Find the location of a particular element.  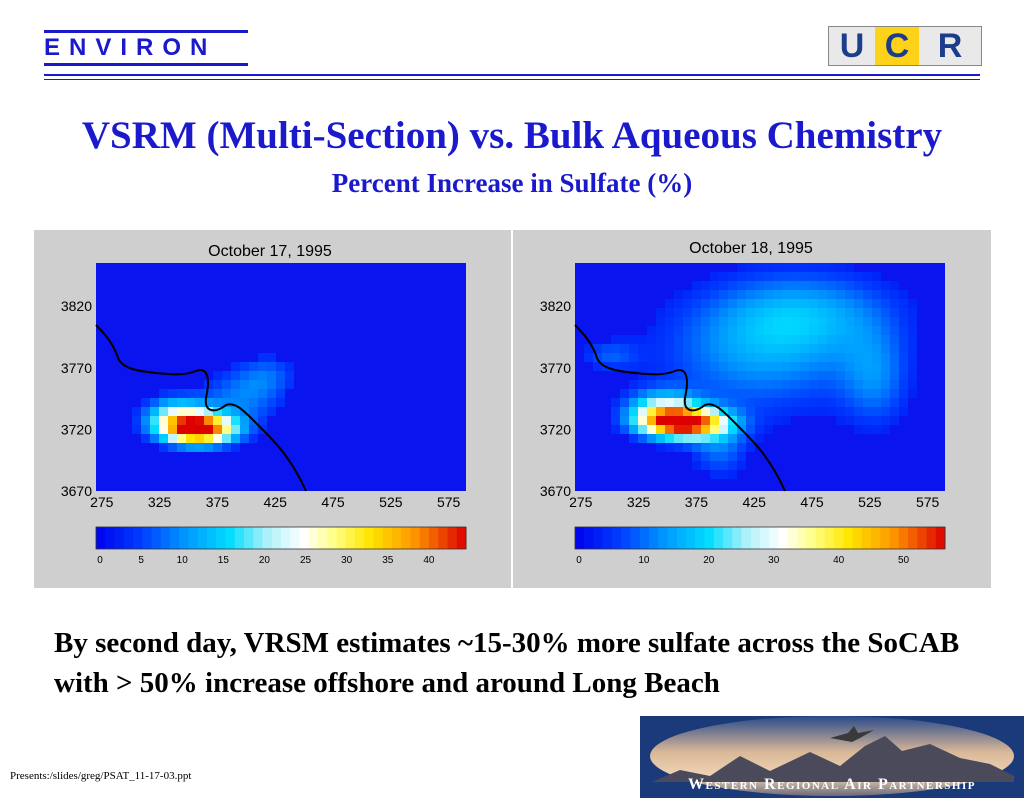

environ-logo: ENVIRON is located at coordinates (146, 48).